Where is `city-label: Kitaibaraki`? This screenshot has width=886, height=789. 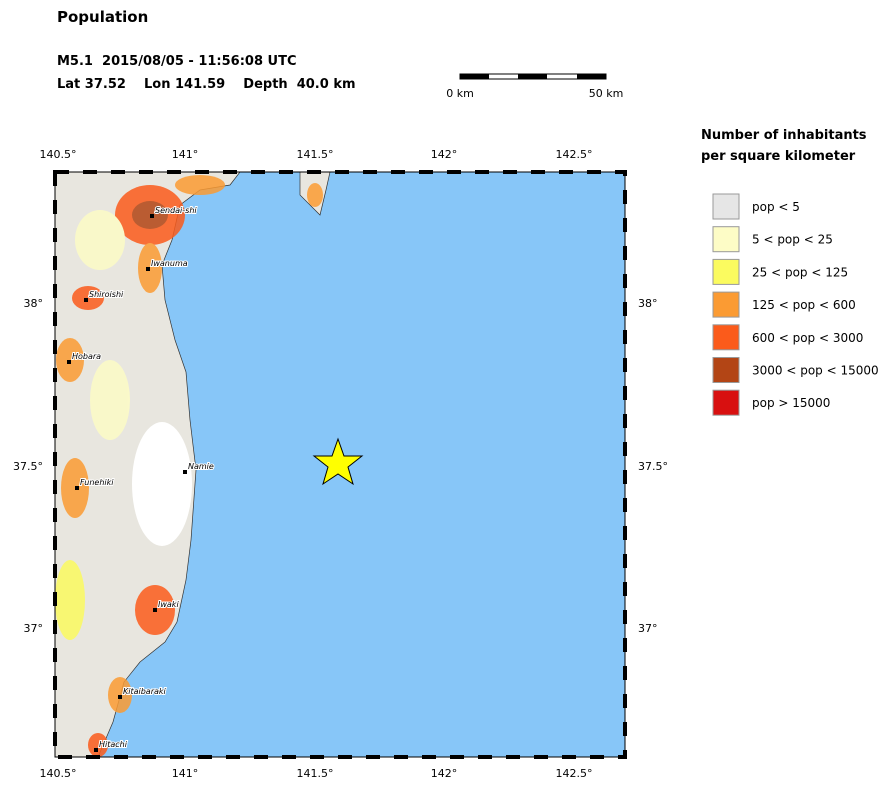
city-label: Kitaibaraki is located at coordinates (145, 691).